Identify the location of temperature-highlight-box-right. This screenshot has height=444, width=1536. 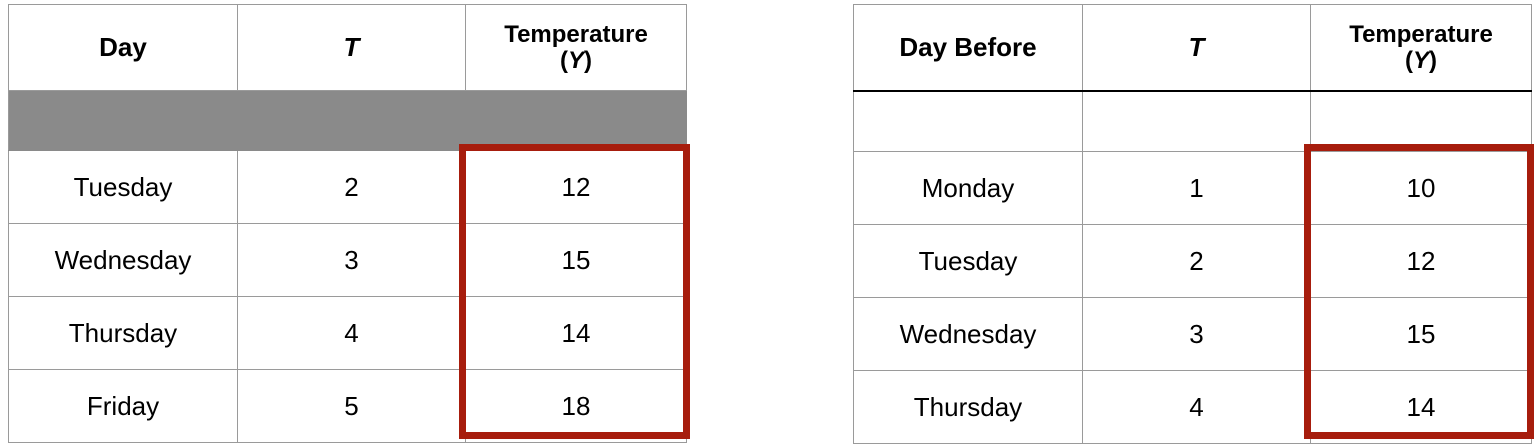
(1419, 291).